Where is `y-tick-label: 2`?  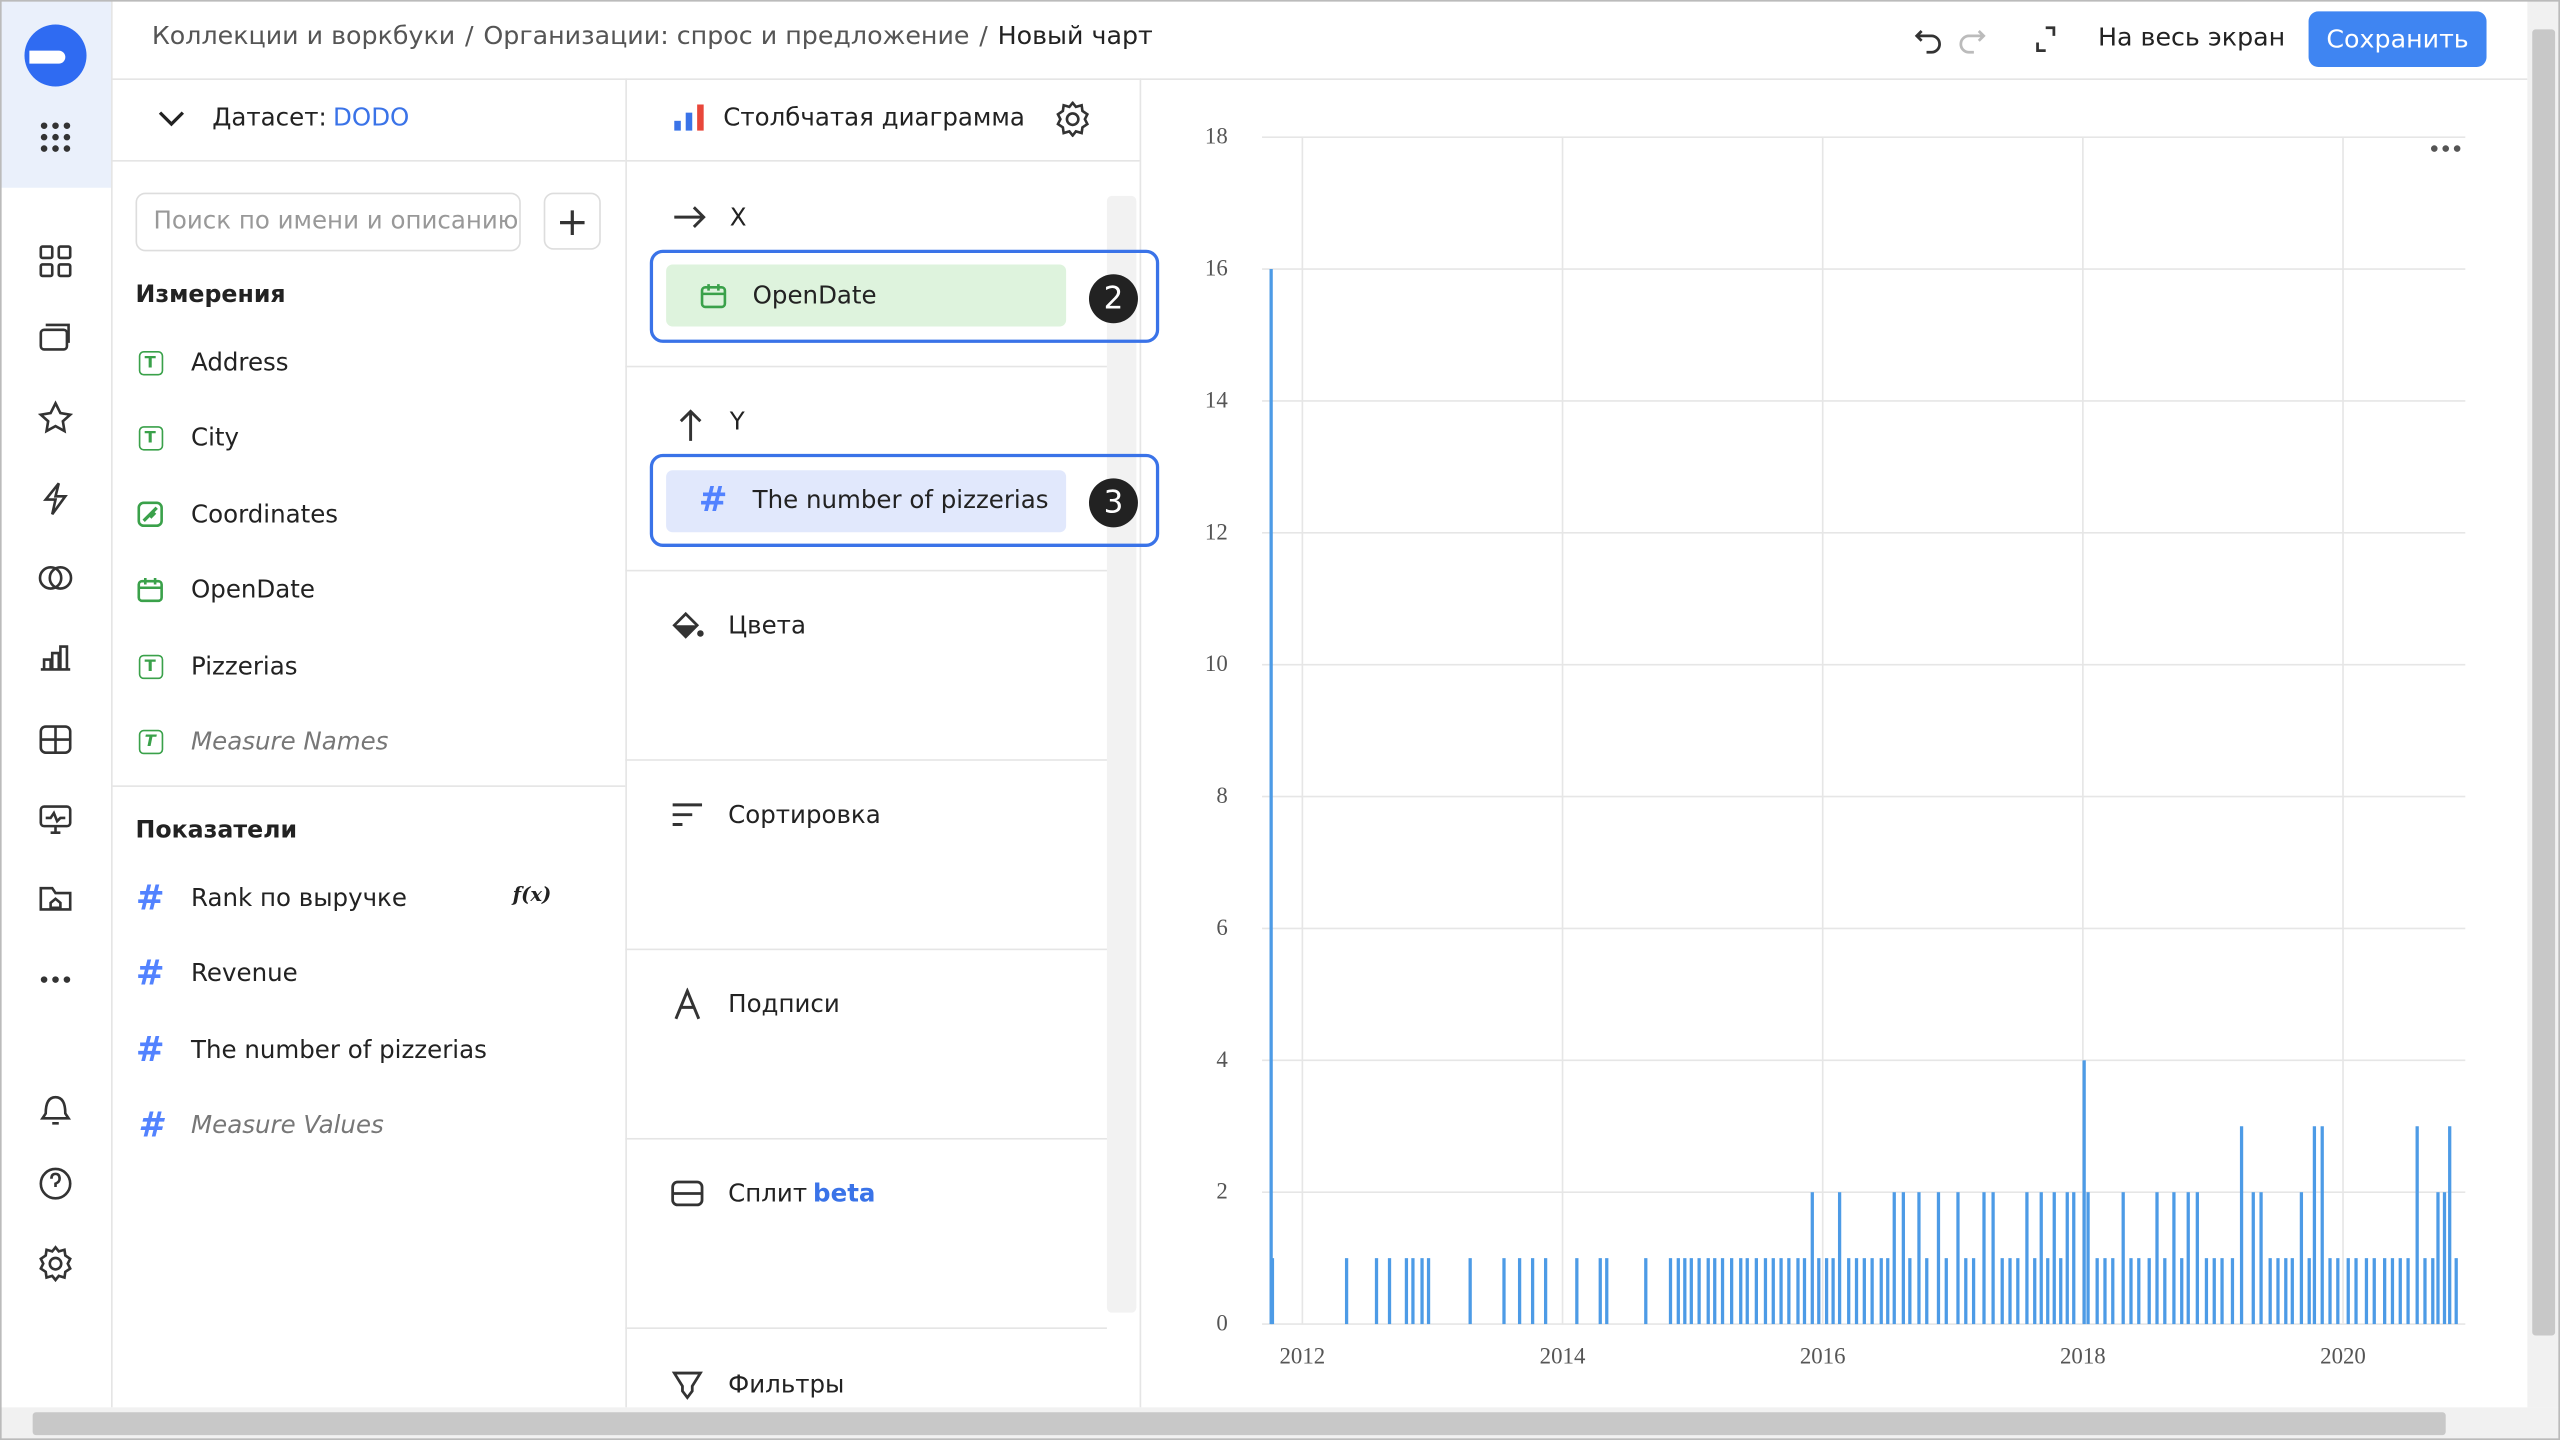
y-tick-label: 2 is located at coordinates (1221, 1191).